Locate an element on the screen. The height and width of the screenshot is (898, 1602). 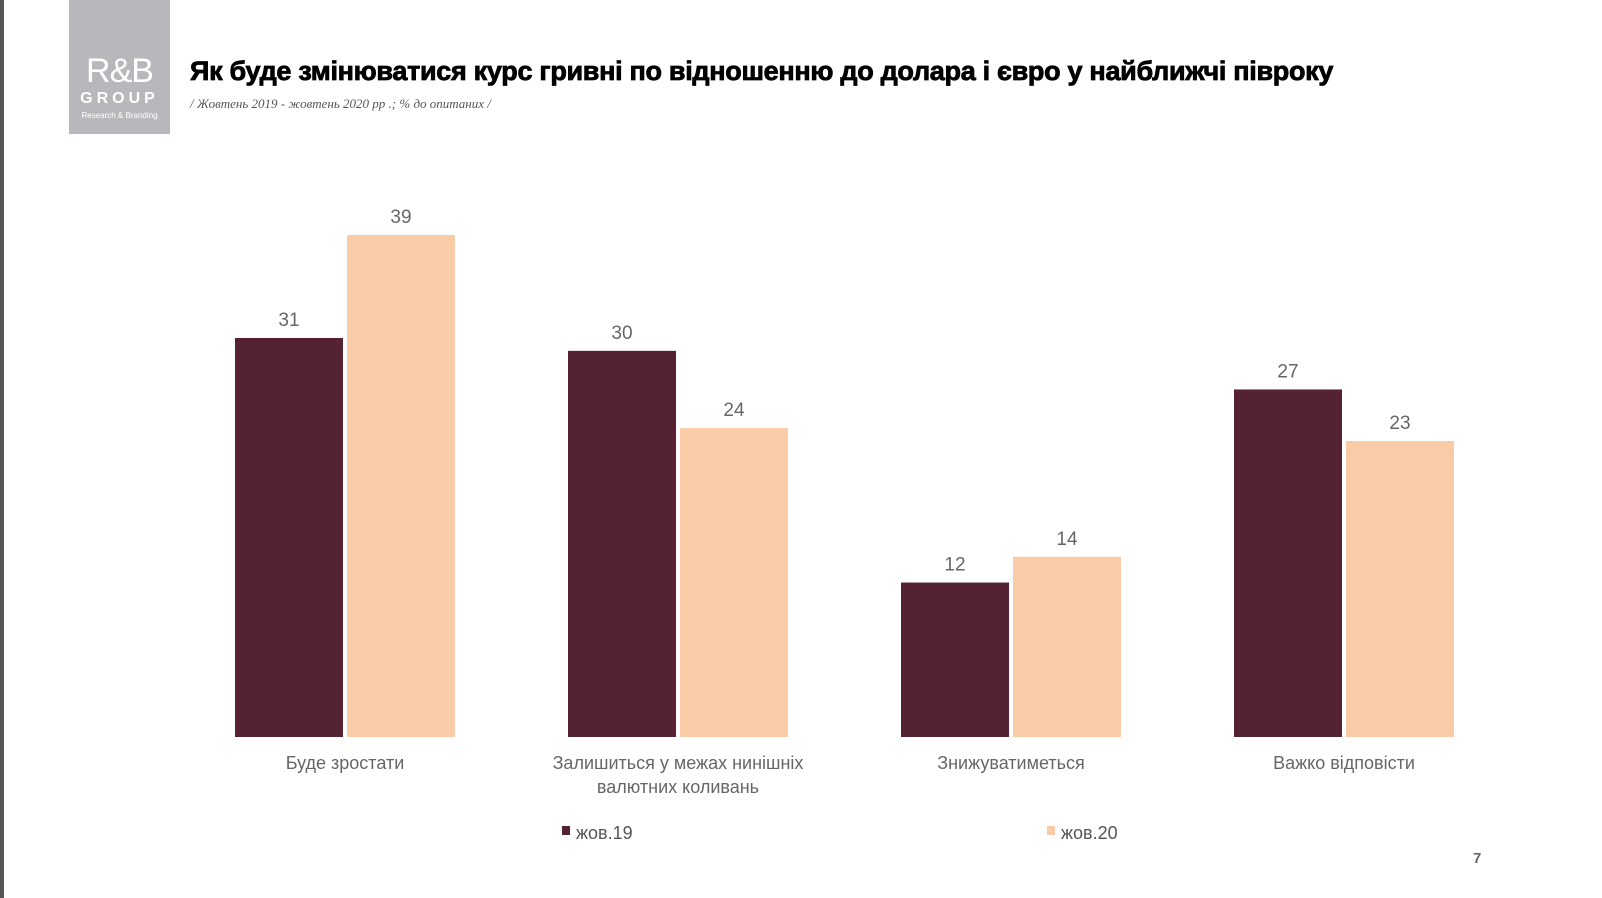
data-label: 31 is located at coordinates (288, 320).